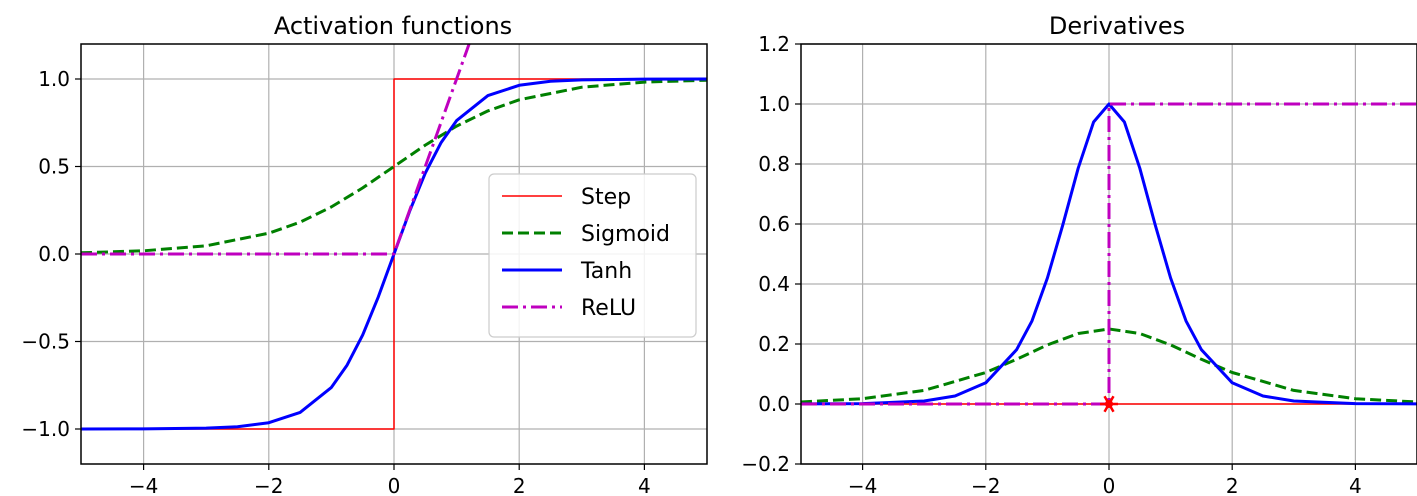  Describe the element at coordinates (765, 464) in the screenshot. I see `y-tick-label: −0.2` at that location.